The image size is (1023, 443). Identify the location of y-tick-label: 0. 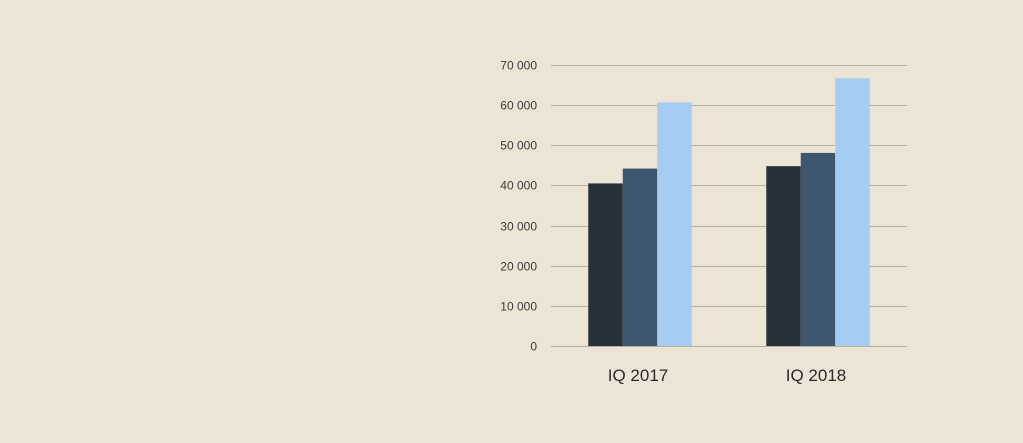
(533, 347).